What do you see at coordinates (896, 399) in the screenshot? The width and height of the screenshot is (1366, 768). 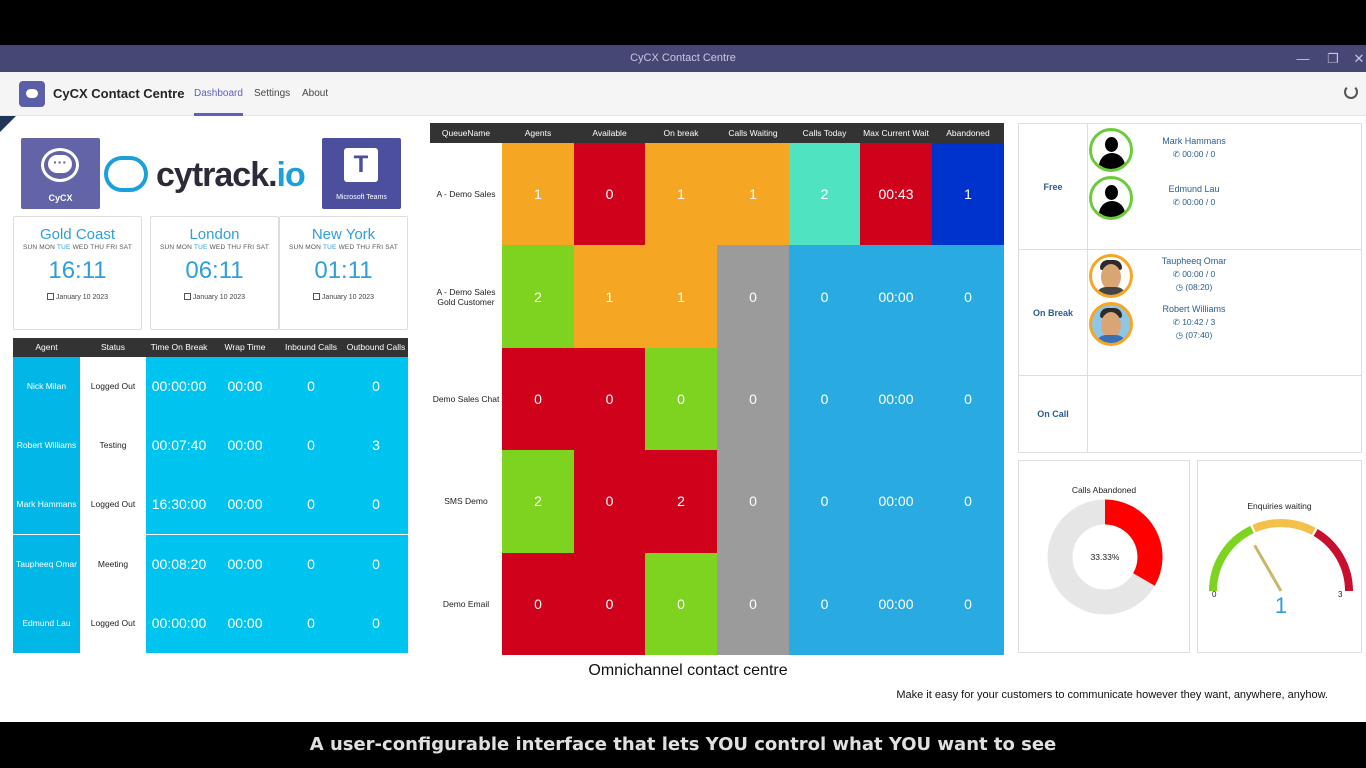 I see `queue-cell-max-wait: 00:00` at bounding box center [896, 399].